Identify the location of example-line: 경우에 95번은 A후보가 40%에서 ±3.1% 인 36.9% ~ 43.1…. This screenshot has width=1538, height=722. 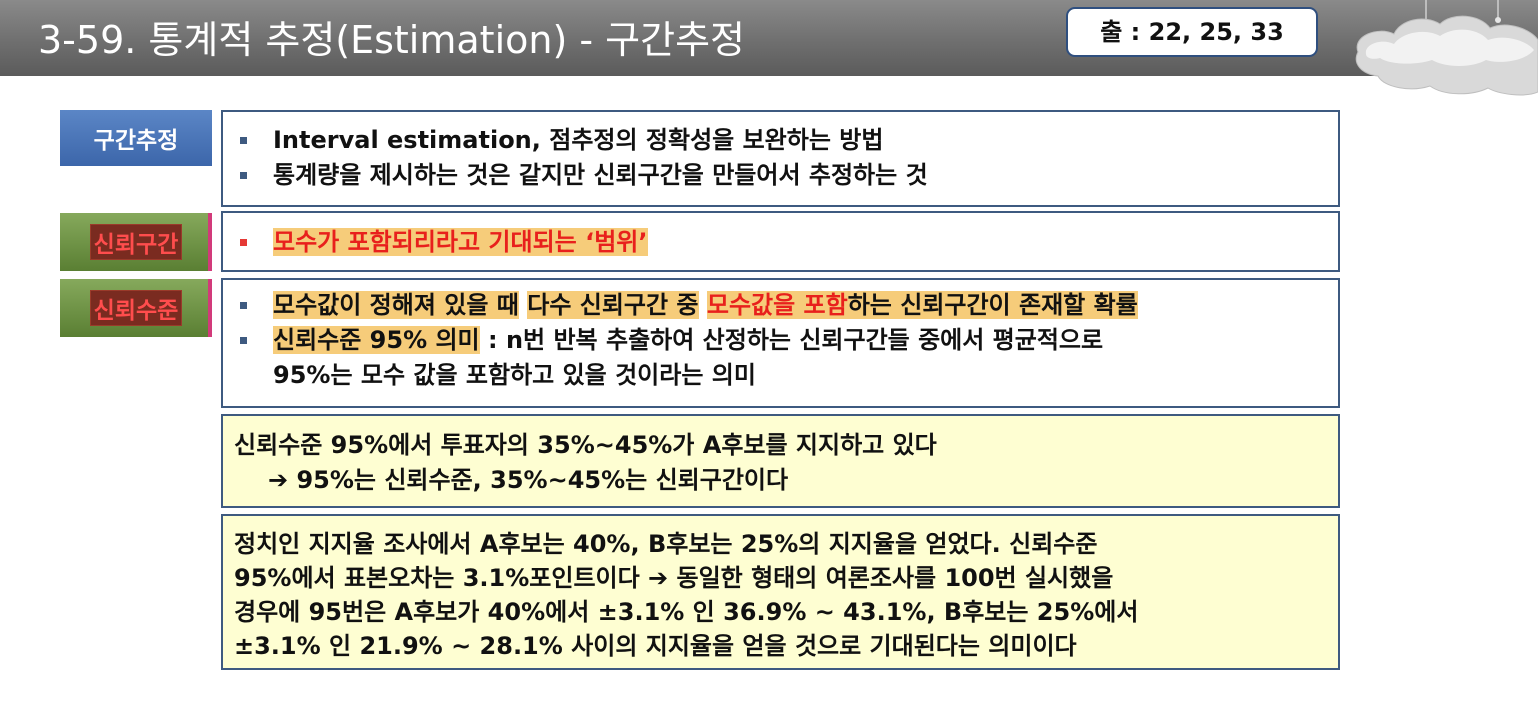
(686, 612).